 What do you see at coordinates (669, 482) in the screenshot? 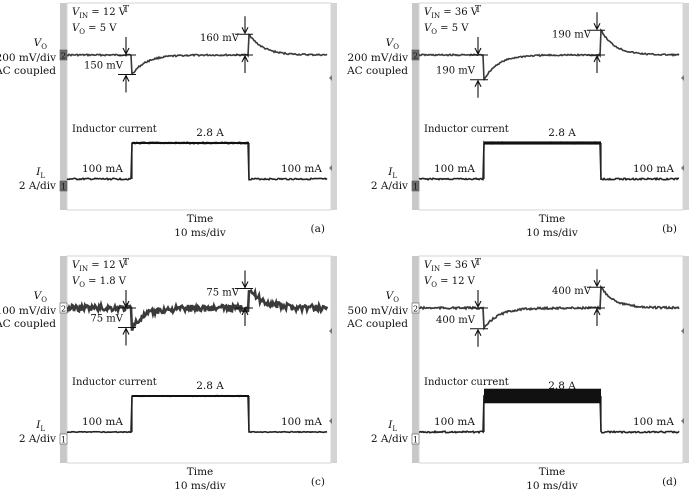
I see `panel-label: (d)` at bounding box center [669, 482].